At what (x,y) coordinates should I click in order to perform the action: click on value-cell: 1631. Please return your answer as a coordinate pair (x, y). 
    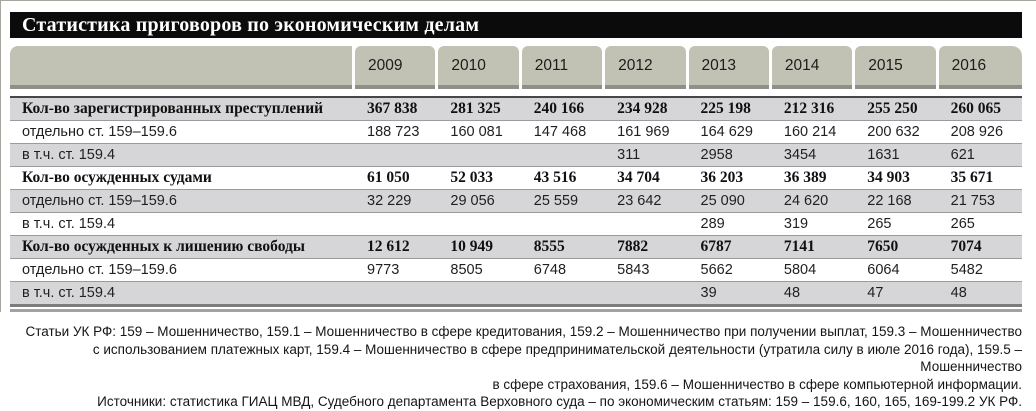
    Looking at the image, I should click on (883, 155).